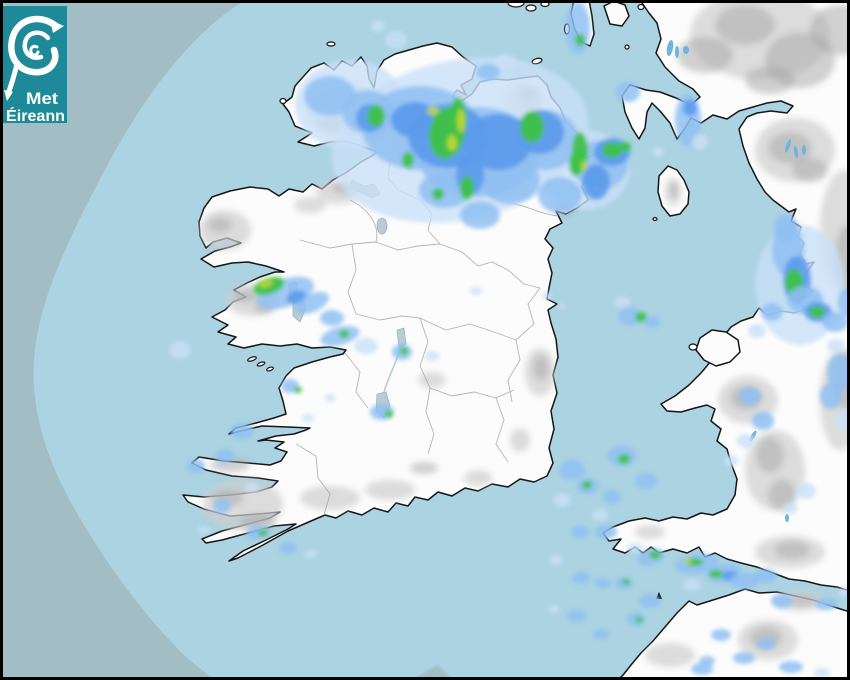 This screenshot has height=680, width=850. What do you see at coordinates (627, 47) in the screenshot?
I see `ailsa-craig` at bounding box center [627, 47].